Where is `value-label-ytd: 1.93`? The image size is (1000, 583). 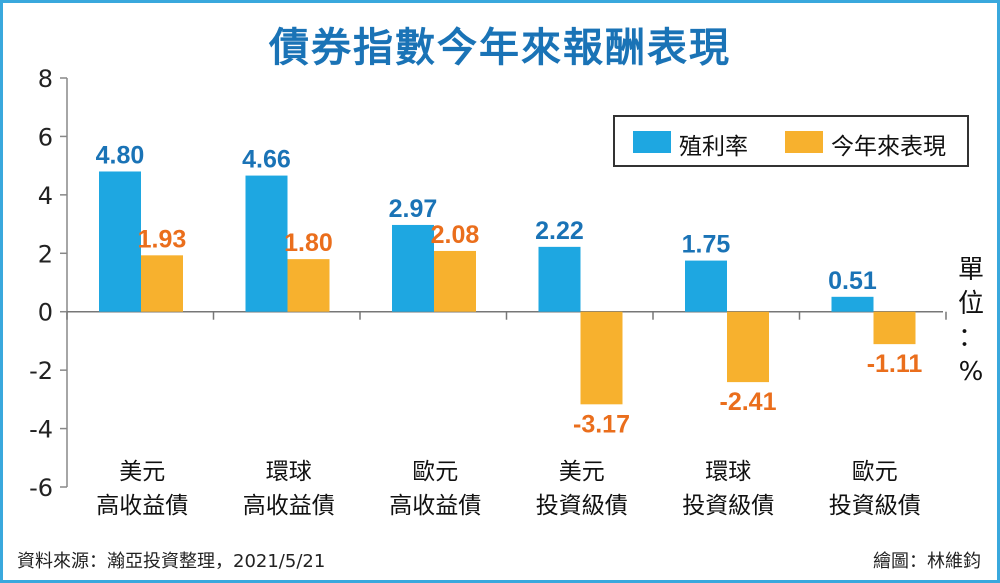
value-label-ytd: 1.93 is located at coordinates (162, 239).